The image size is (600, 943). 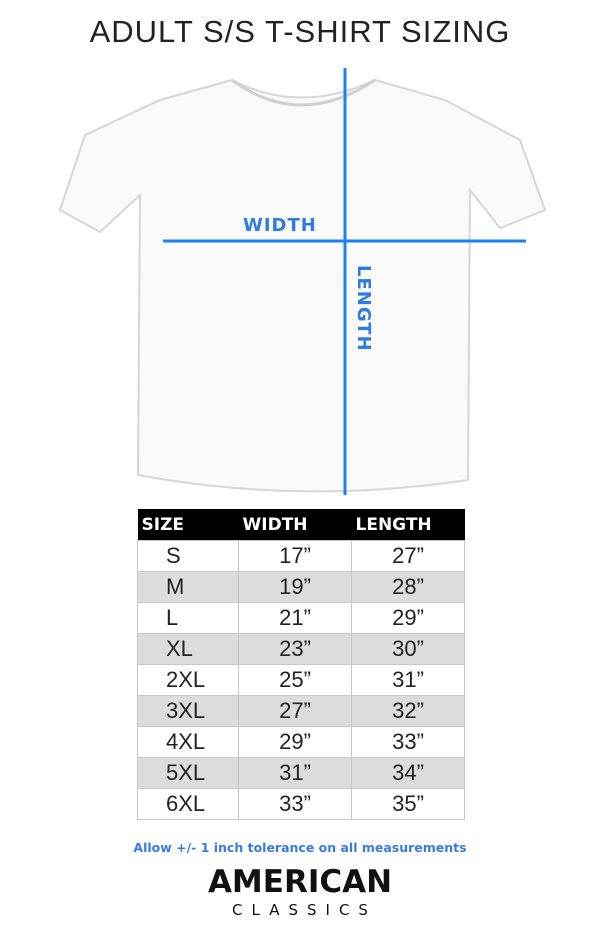 What do you see at coordinates (300, 31) in the screenshot?
I see `page-title: ADULT S/S T-SHIRT SIZING` at bounding box center [300, 31].